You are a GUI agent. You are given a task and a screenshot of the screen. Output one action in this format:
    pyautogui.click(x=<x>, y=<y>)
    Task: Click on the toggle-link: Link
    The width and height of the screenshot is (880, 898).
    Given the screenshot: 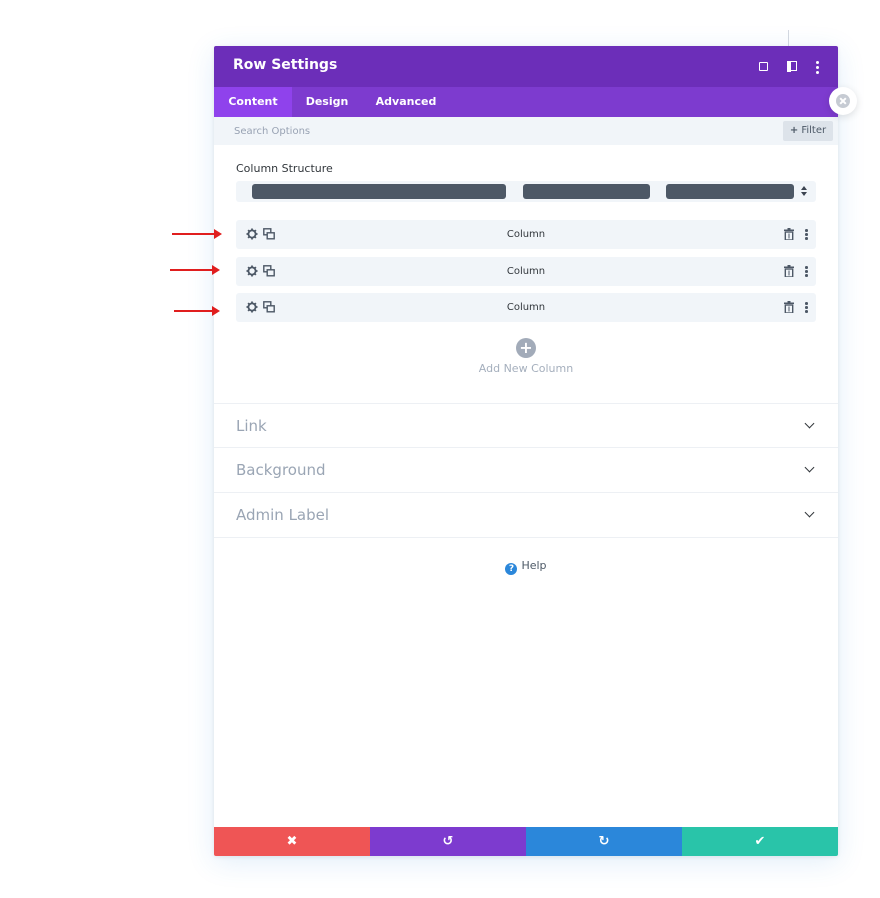 What is the action you would take?
    pyautogui.click(x=526, y=425)
    